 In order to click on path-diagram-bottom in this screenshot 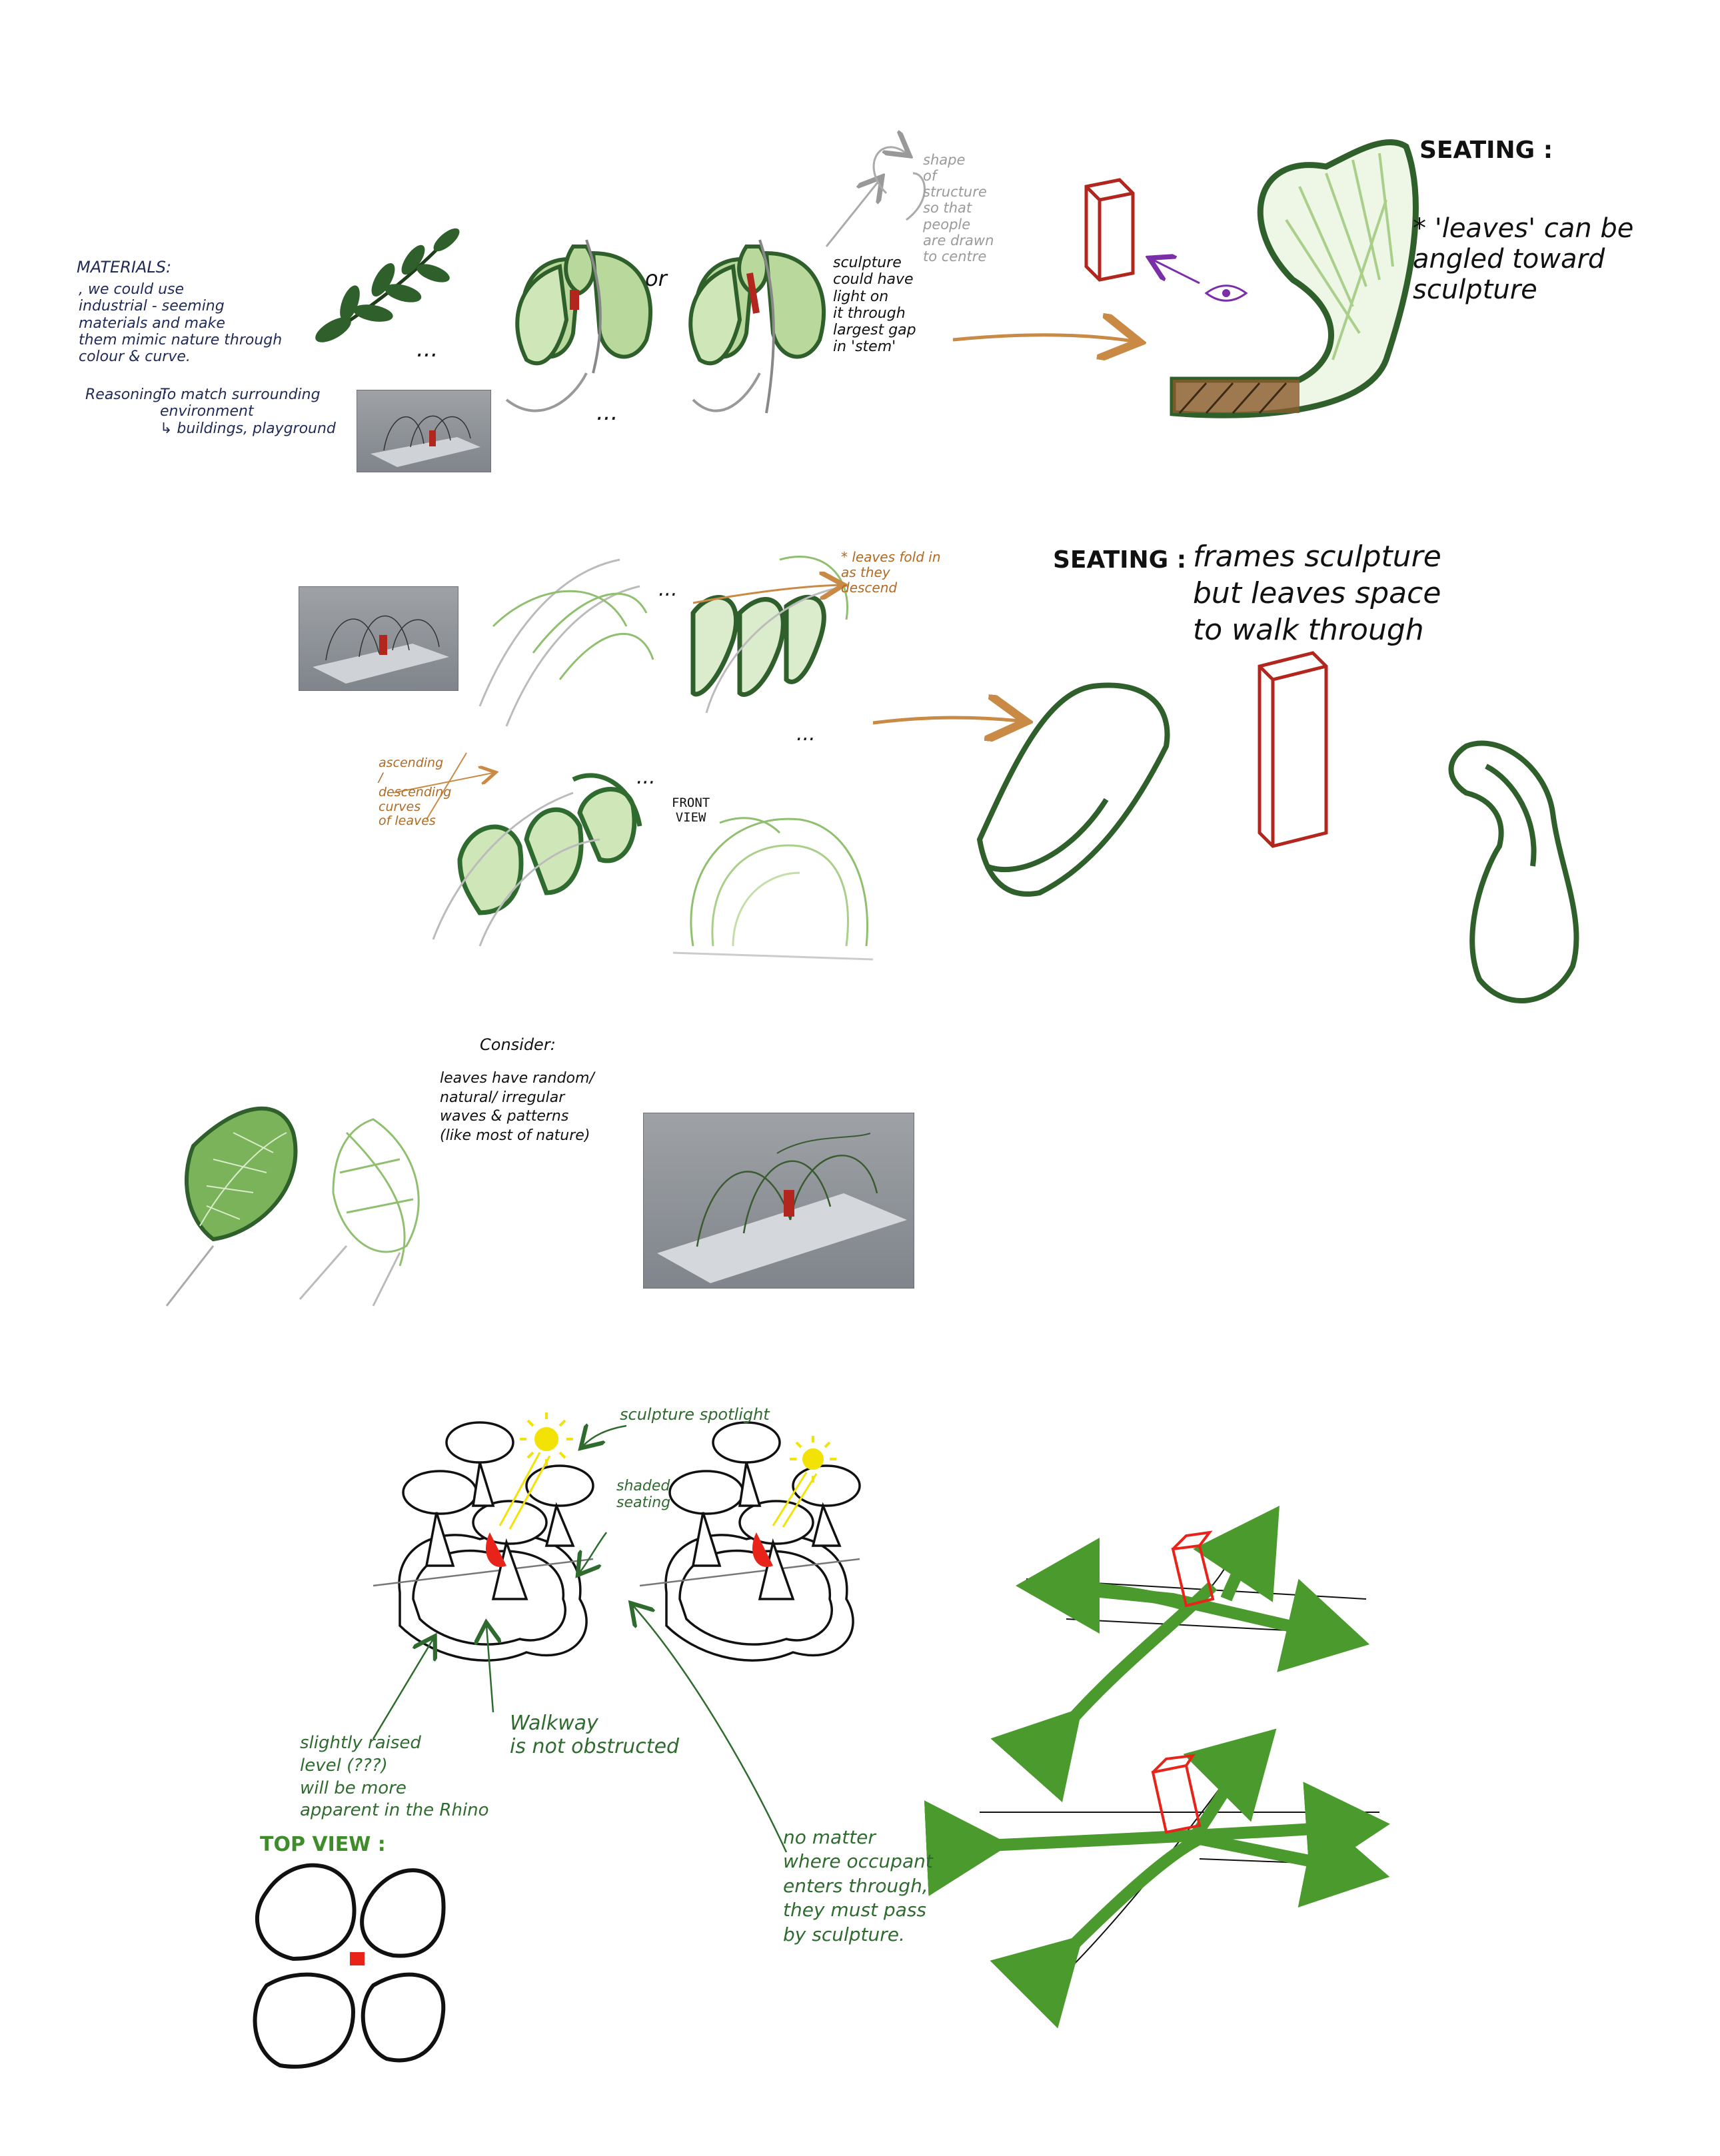, I will do `click(1157, 1878)`.